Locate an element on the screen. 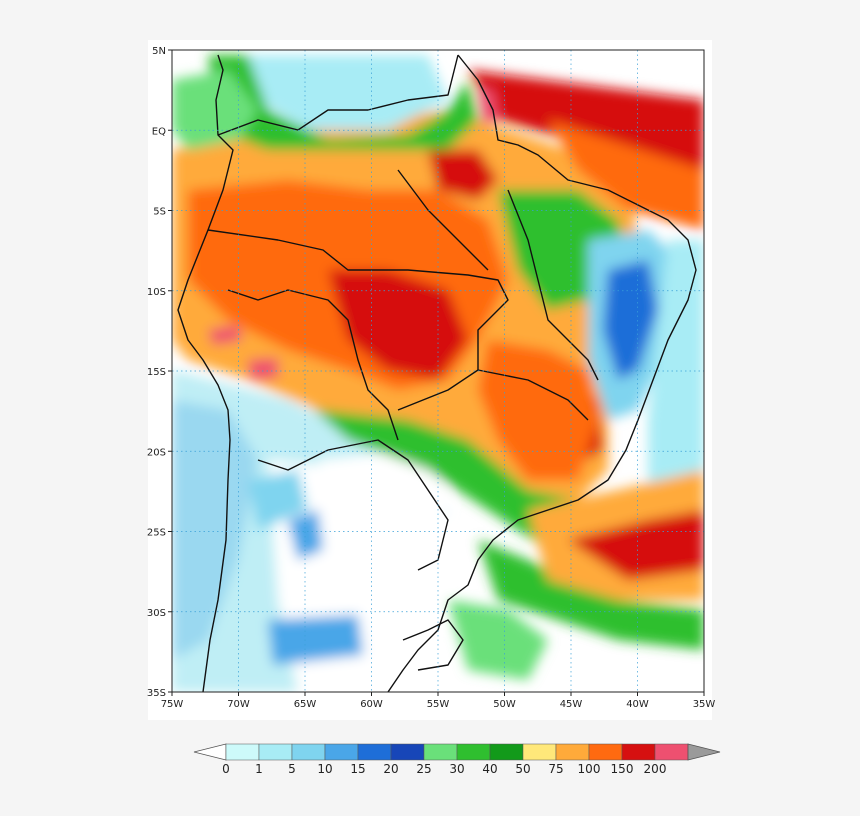 The image size is (860, 816). y-tick-label: 5S is located at coordinates (159, 212).